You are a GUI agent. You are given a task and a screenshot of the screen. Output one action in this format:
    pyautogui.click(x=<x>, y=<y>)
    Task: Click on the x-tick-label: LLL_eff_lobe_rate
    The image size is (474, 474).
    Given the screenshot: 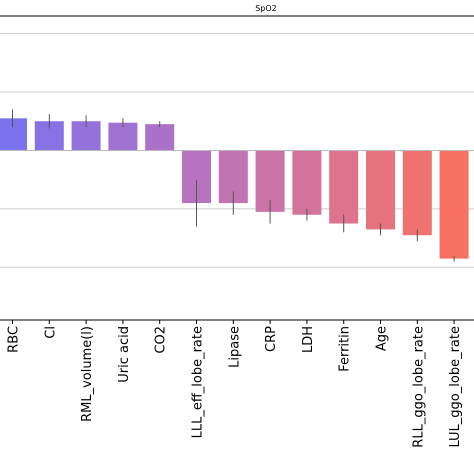 What is the action you would take?
    pyautogui.click(x=198, y=382)
    